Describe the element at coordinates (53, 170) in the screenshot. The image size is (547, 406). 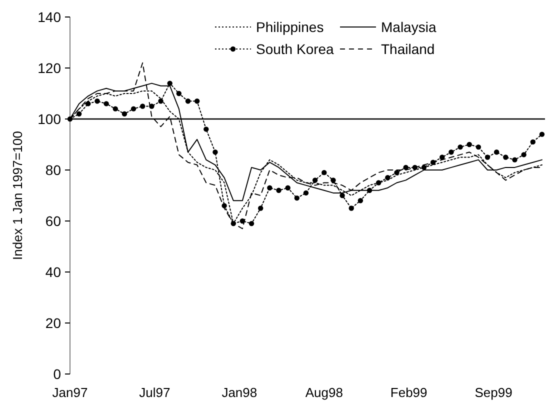
I see `y-tick-label: 80` at that location.